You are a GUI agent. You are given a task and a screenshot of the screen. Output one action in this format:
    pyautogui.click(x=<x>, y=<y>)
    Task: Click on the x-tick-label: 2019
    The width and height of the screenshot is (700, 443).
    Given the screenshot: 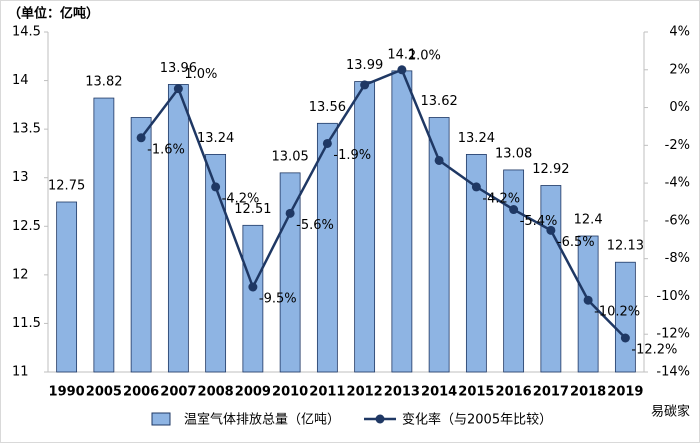 What is the action you would take?
    pyautogui.click(x=625, y=392)
    